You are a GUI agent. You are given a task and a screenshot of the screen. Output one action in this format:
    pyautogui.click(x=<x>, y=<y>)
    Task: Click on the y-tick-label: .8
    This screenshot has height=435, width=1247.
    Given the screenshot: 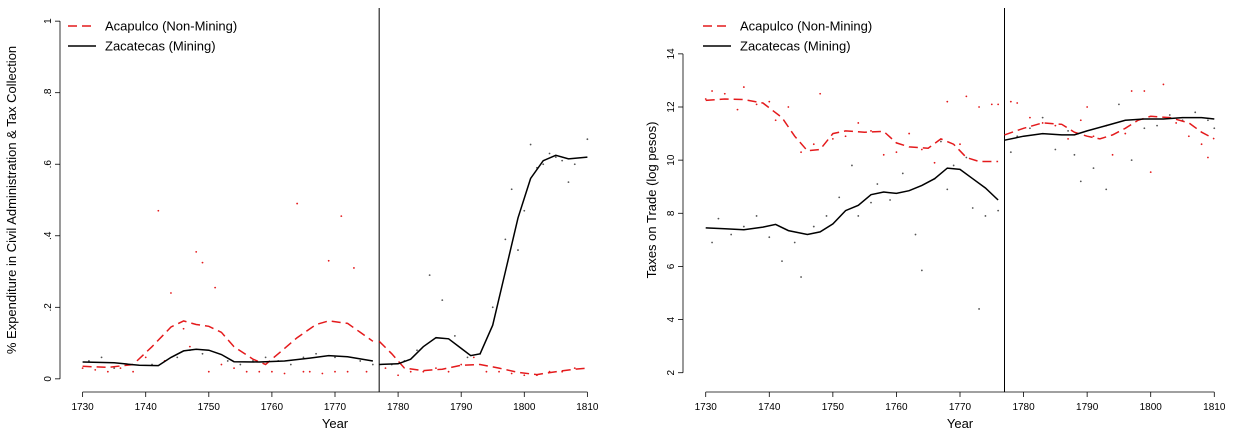 What is the action you would take?
    pyautogui.click(x=48, y=92)
    